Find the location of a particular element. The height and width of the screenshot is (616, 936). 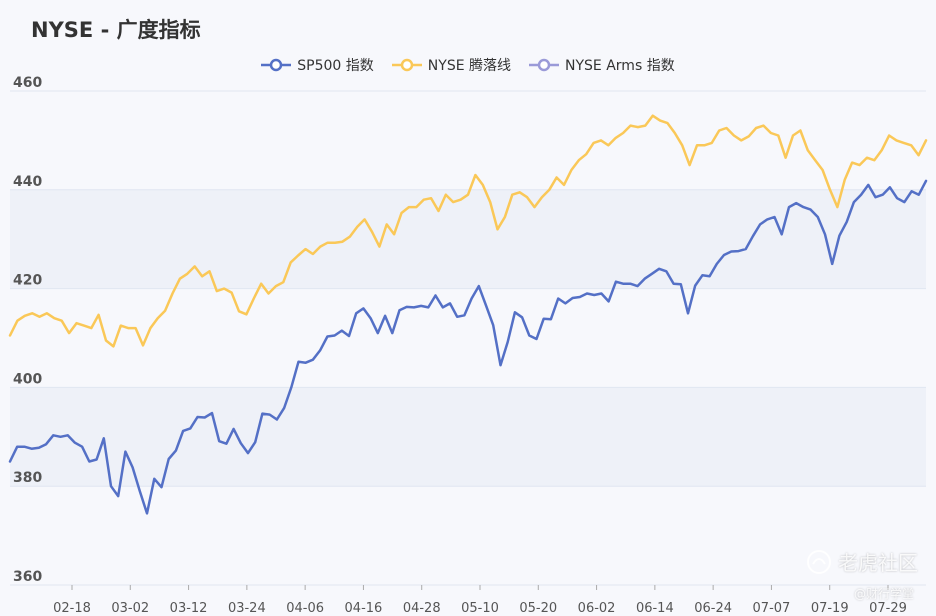

x-tick-label: 03-02 is located at coordinates (130, 608).